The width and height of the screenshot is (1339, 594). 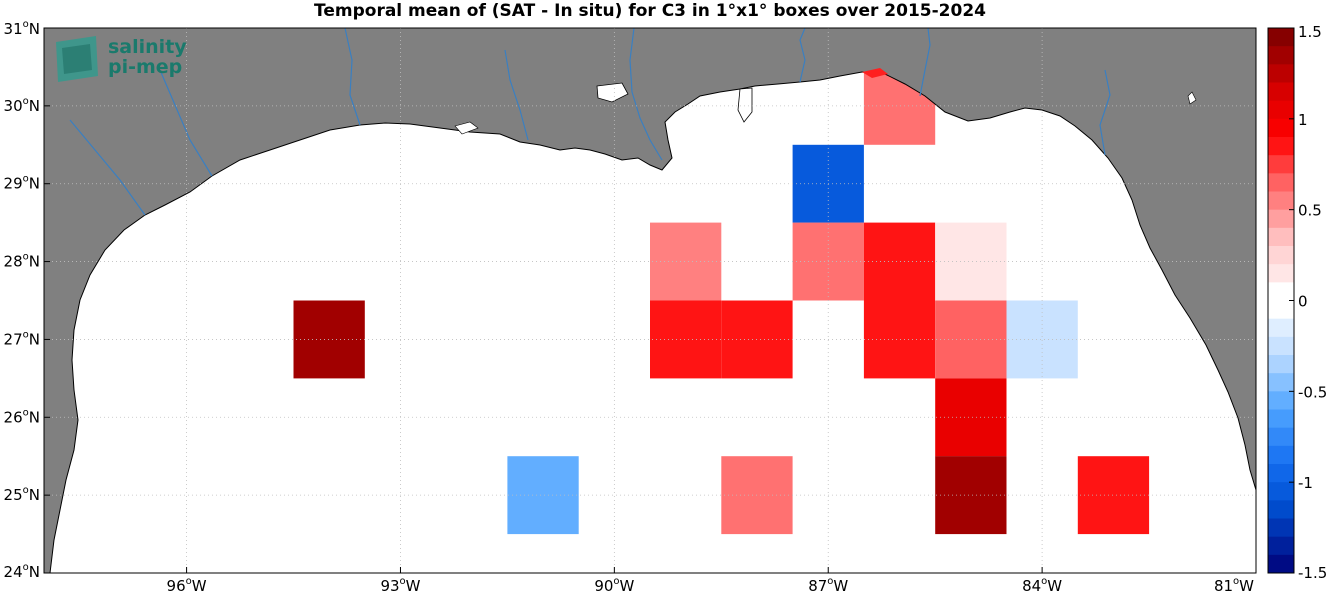 I want to click on salinity-pi-mep-logo: salinity pi-mep, so click(x=121, y=59).